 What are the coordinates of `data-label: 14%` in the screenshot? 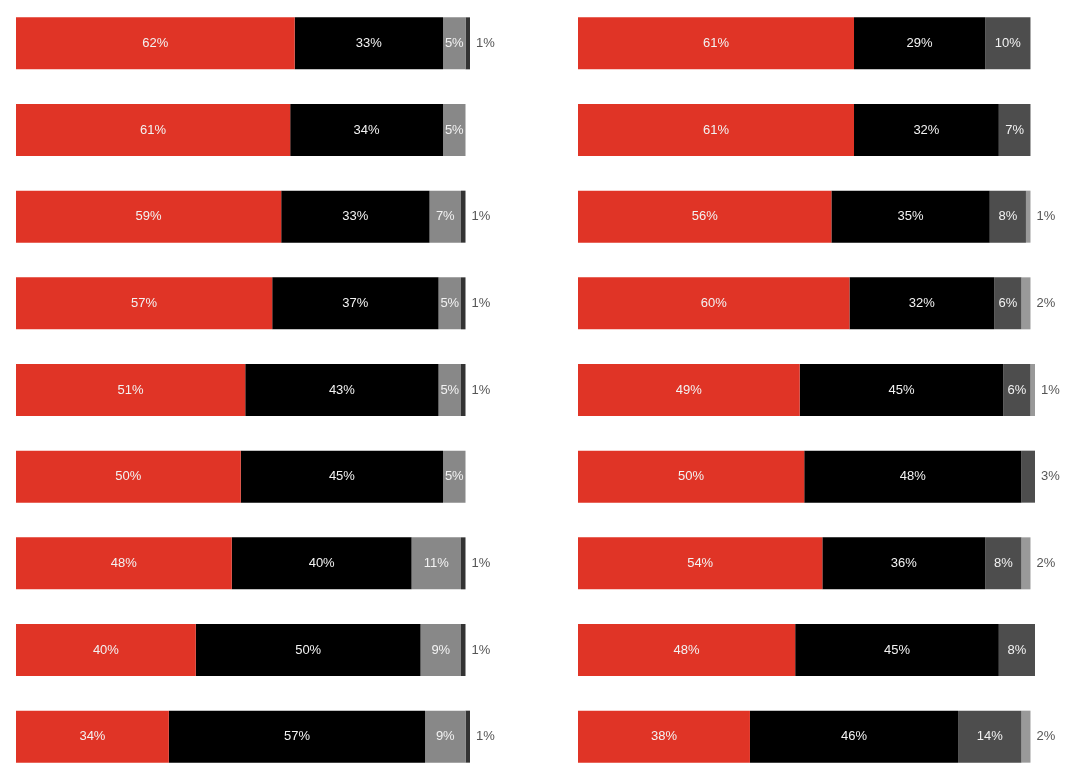 It's located at (990, 736).